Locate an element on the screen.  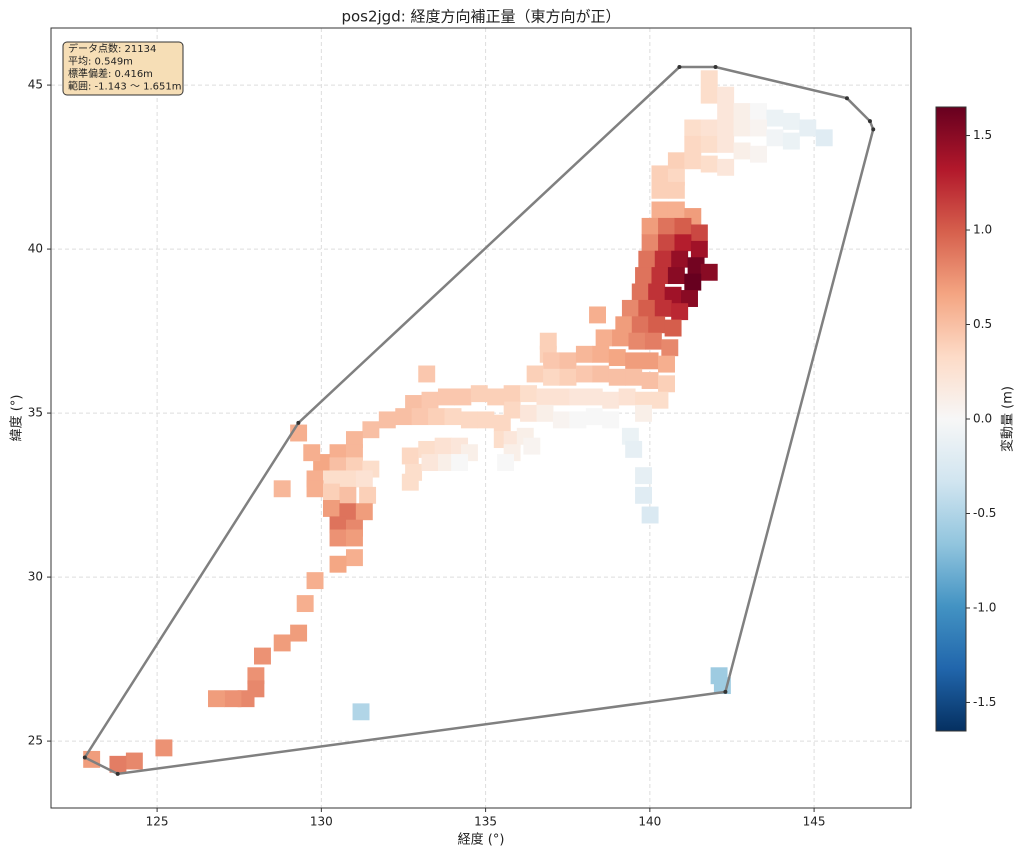
x-tick-label: 135 is located at coordinates (485, 822).